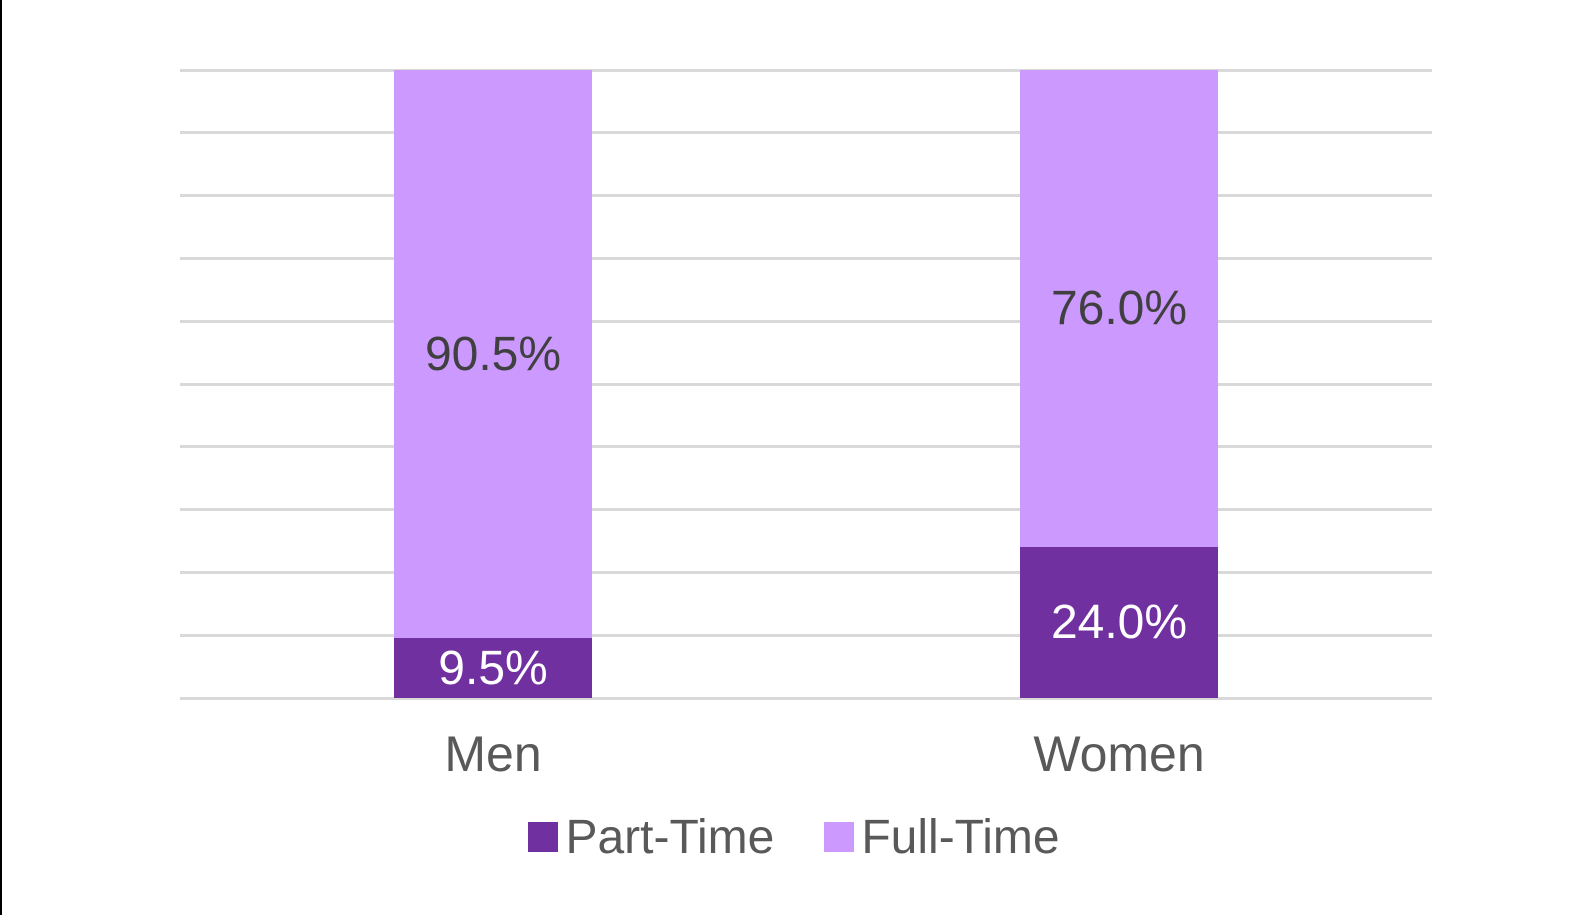  Describe the element at coordinates (1119, 754) in the screenshot. I see `x-axis-label-women: Women` at that location.